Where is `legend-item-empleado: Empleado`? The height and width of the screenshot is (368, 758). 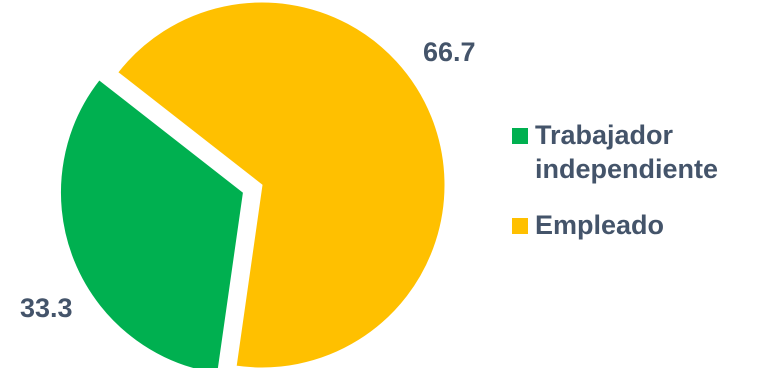 legend-item-empleado: Empleado is located at coordinates (632, 225).